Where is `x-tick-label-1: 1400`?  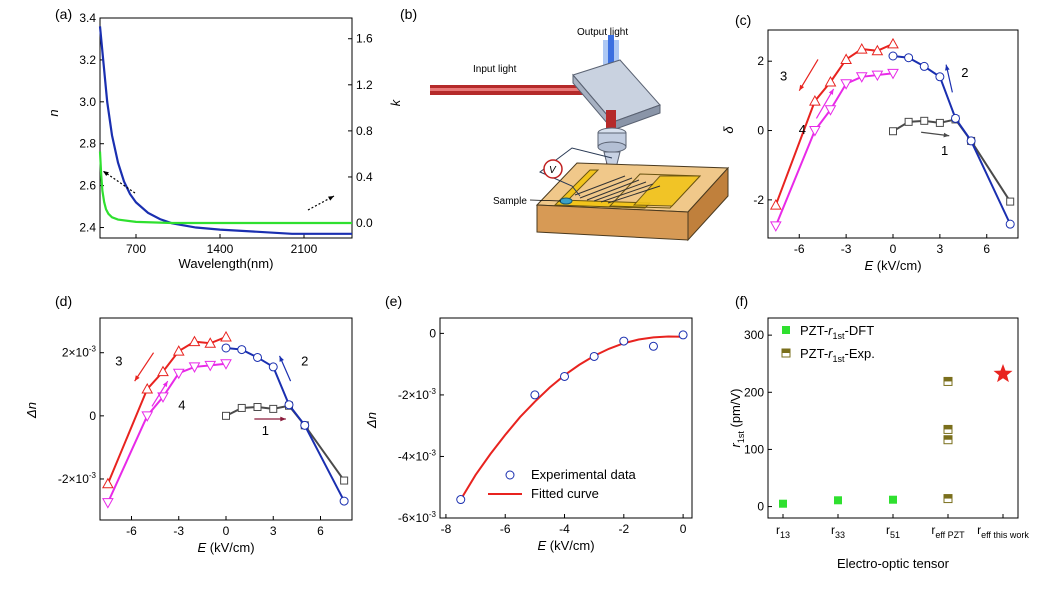 x-tick-label-1: 1400 is located at coordinates (220, 249).